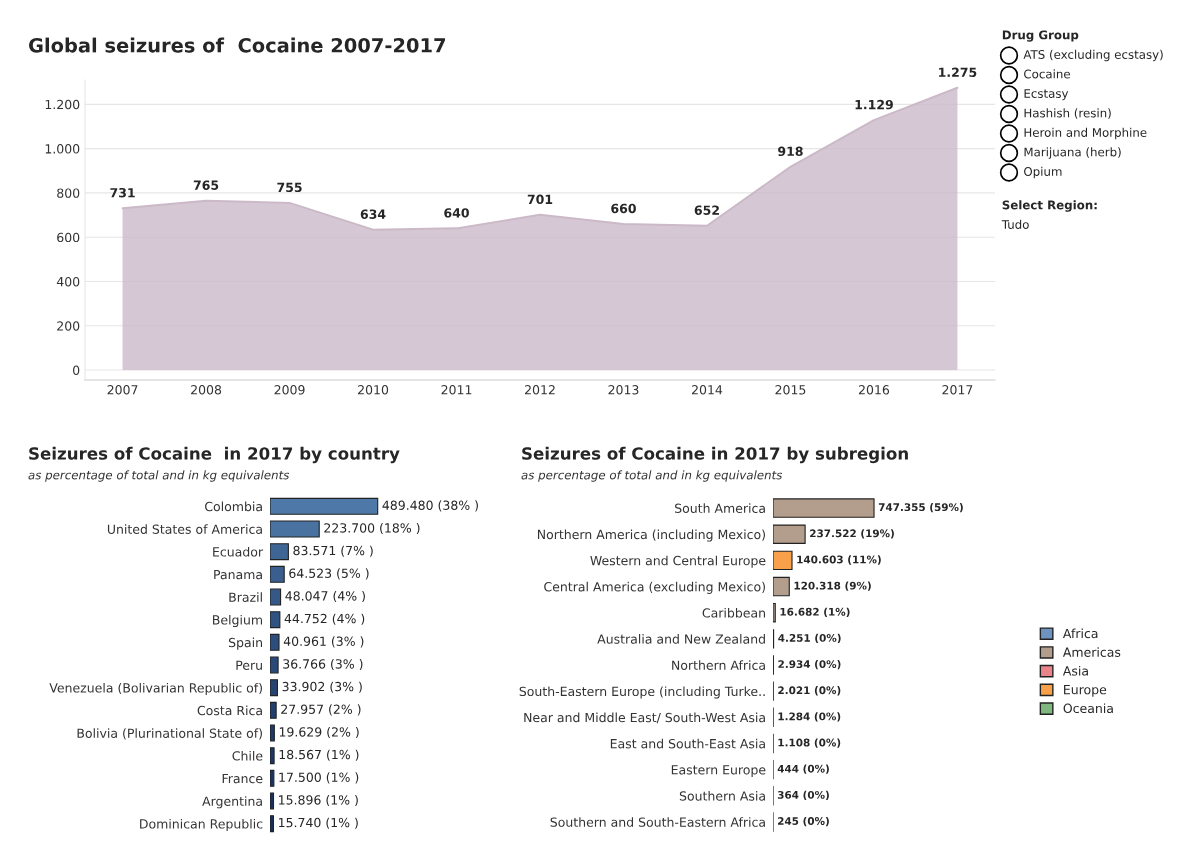 Image resolution: width=1180 pixels, height=841 pixels. I want to click on chart-title: Seizures of Cocaine in 2017 by country, so click(214, 455).